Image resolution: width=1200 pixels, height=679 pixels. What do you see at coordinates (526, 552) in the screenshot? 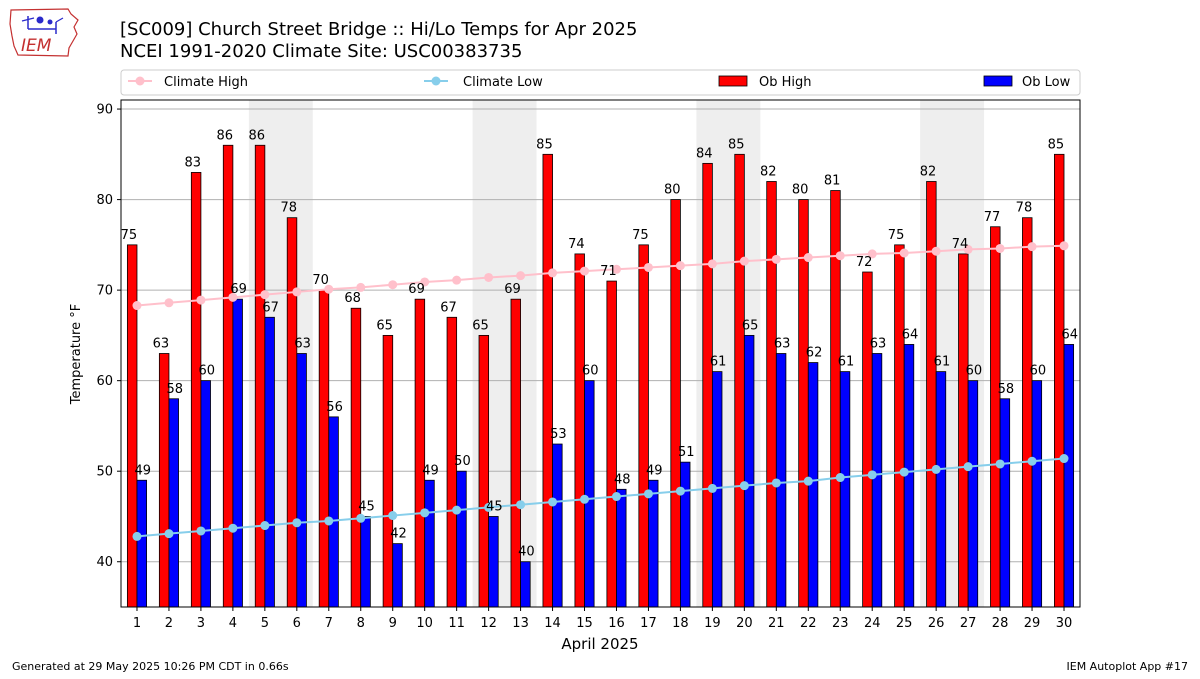
I see `ob-low-value-label: 40` at bounding box center [526, 552].